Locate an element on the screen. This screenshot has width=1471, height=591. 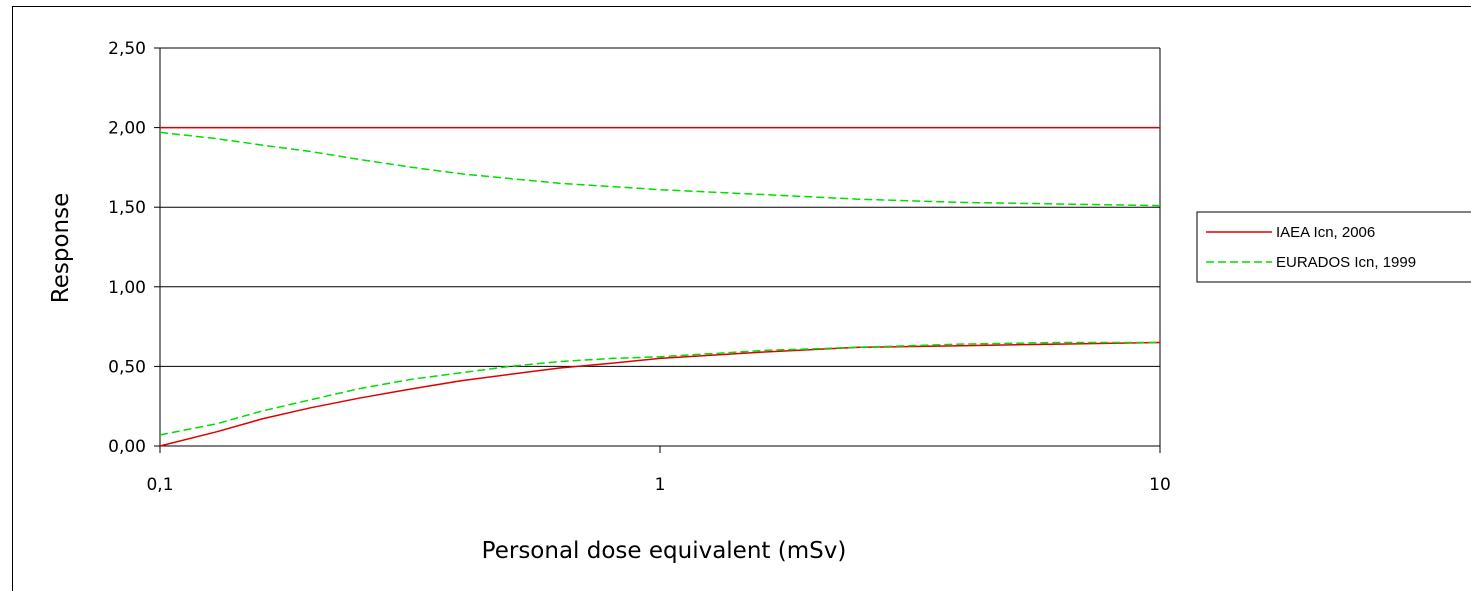
legend-label: IAEA Icn, 2006 is located at coordinates (1325, 232).